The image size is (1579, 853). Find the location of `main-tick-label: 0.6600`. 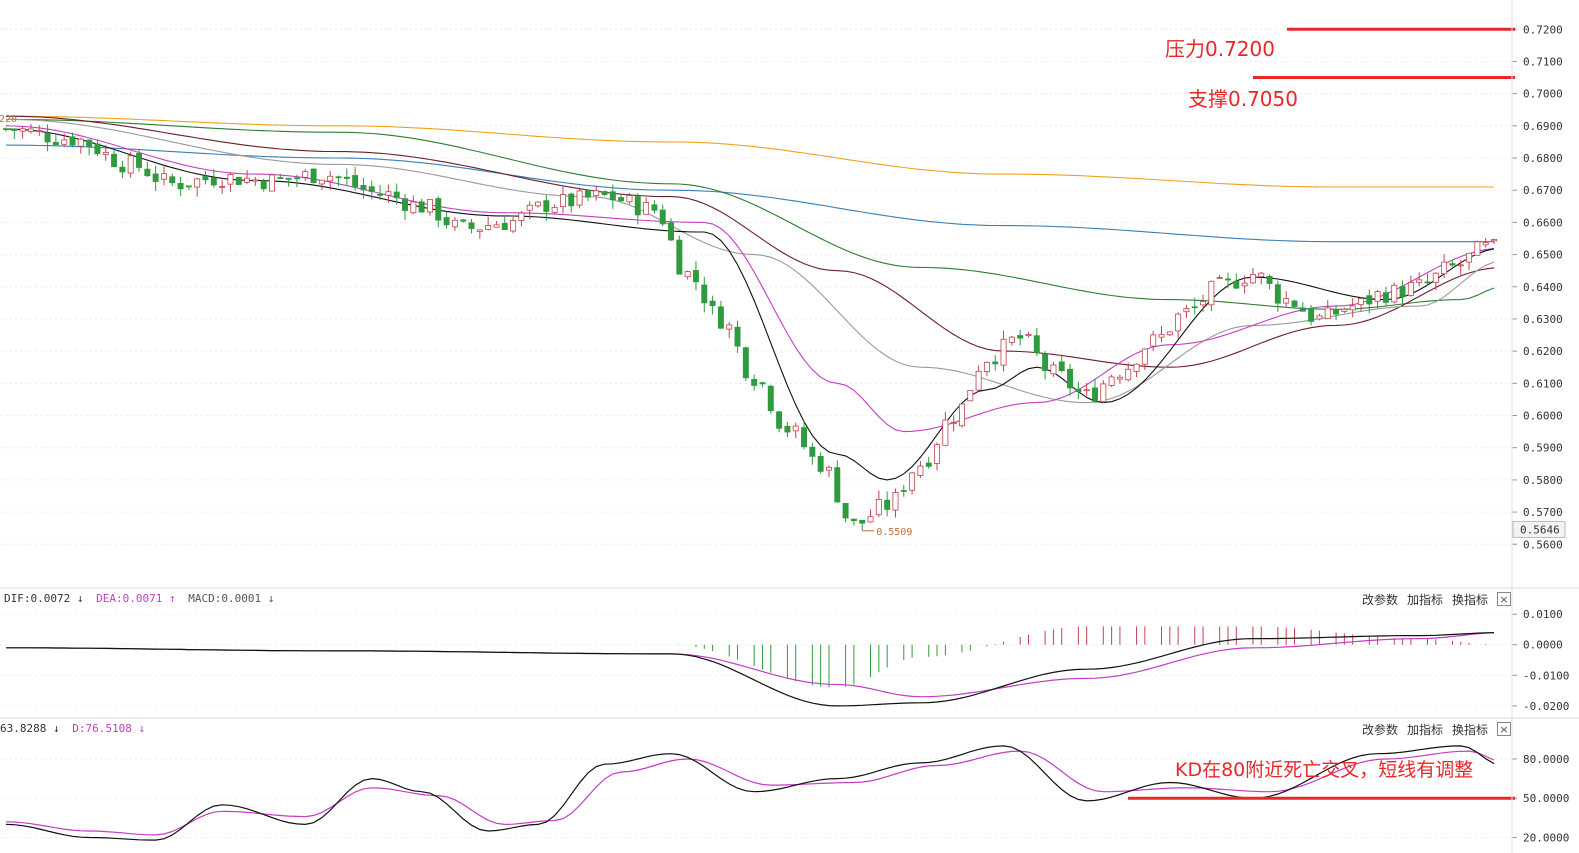

main-tick-label: 0.6600 is located at coordinates (1543, 222).